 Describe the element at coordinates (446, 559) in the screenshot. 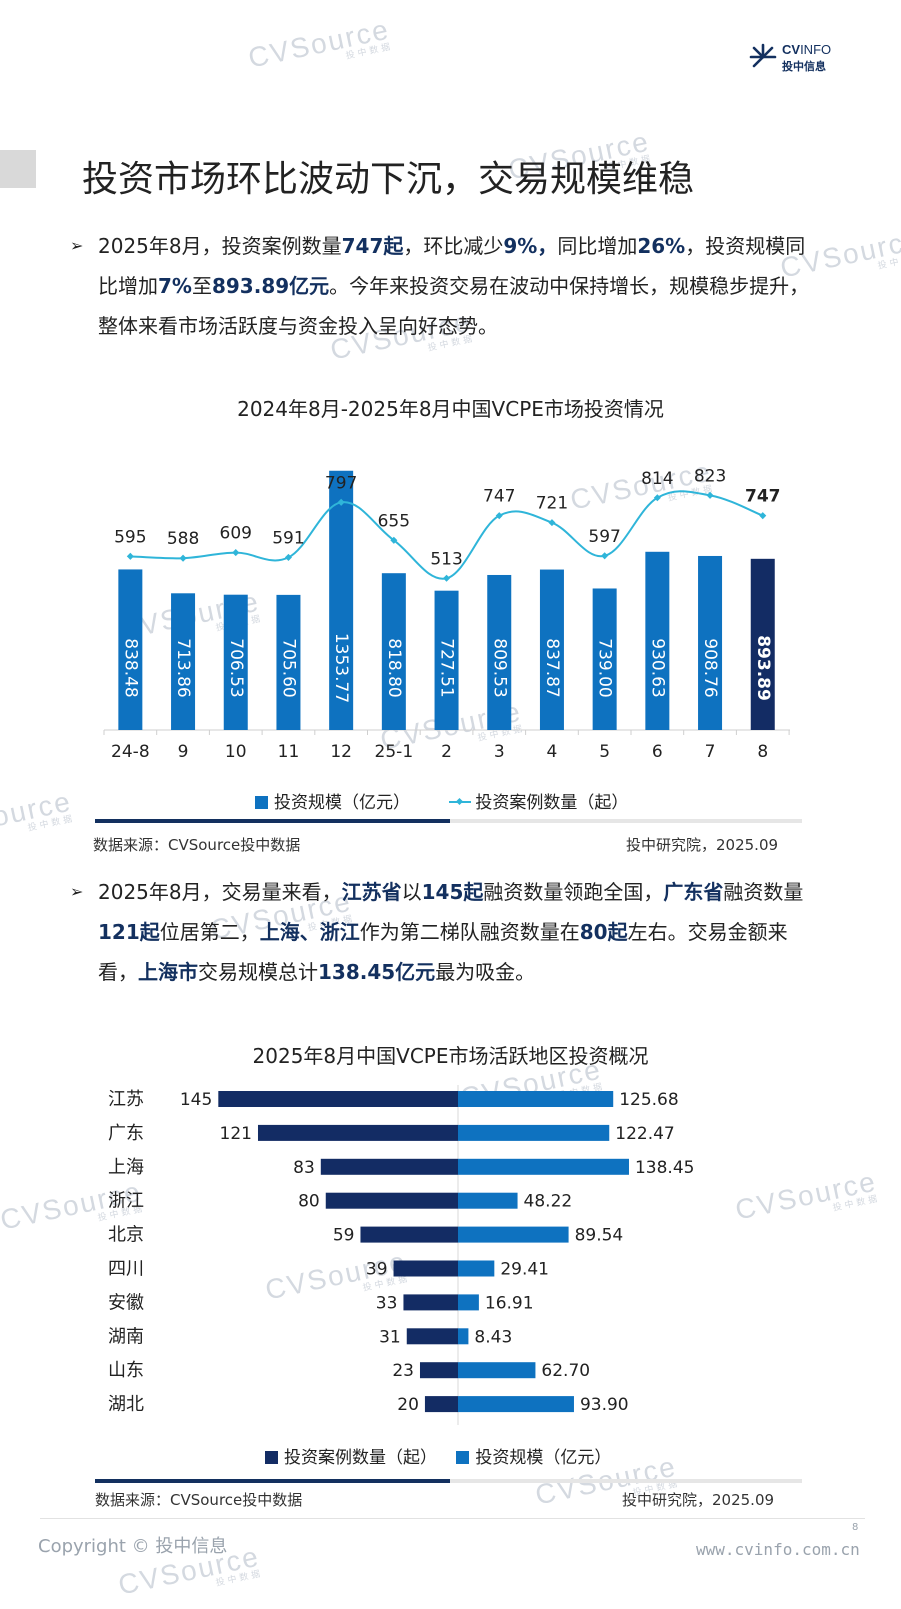

I see `line-data-label: 513` at that location.